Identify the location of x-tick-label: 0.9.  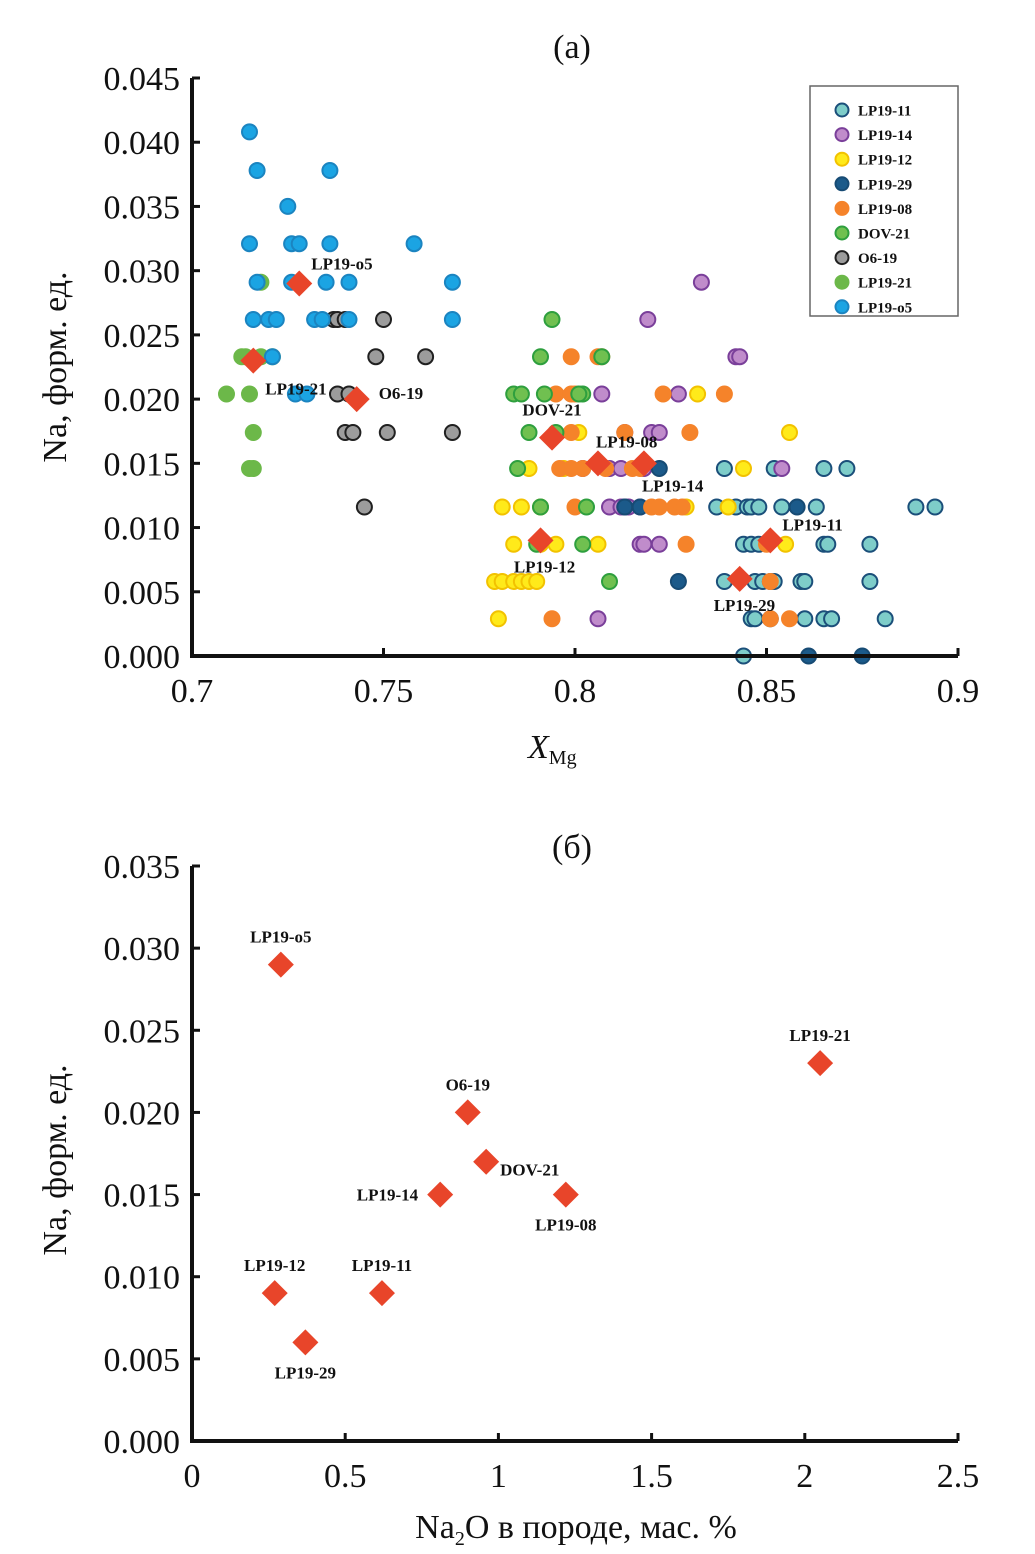
(958, 691).